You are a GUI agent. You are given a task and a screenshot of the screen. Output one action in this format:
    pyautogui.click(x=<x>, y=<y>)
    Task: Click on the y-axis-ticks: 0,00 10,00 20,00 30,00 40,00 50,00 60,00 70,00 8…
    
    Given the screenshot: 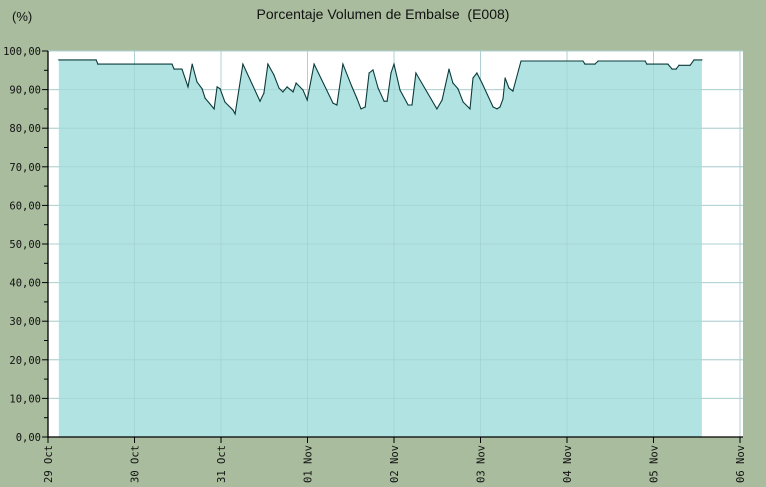 What is the action you would take?
    pyautogui.click(x=25, y=245)
    